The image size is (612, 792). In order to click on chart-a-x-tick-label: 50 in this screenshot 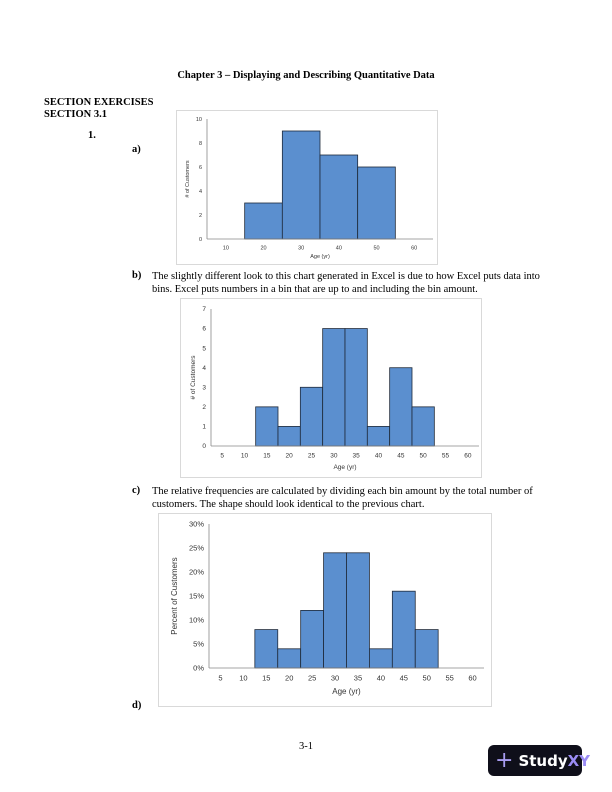, I will do `click(376, 249)`.